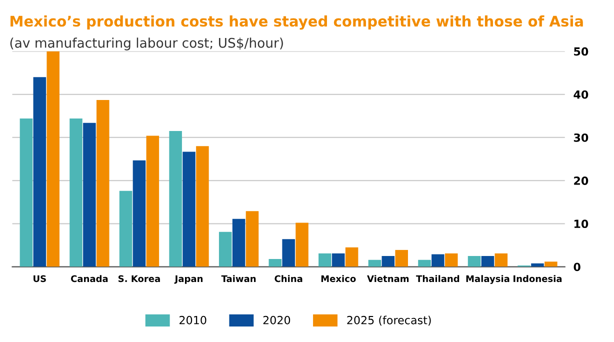  What do you see at coordinates (188, 279) in the screenshot?
I see `x-tick-label: Japan` at bounding box center [188, 279].